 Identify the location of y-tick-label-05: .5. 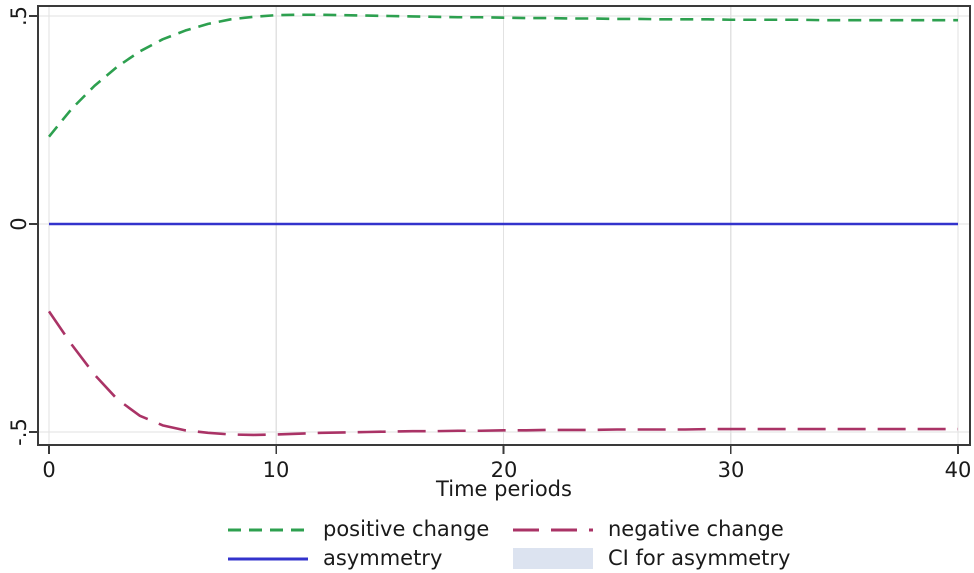
(19, 16).